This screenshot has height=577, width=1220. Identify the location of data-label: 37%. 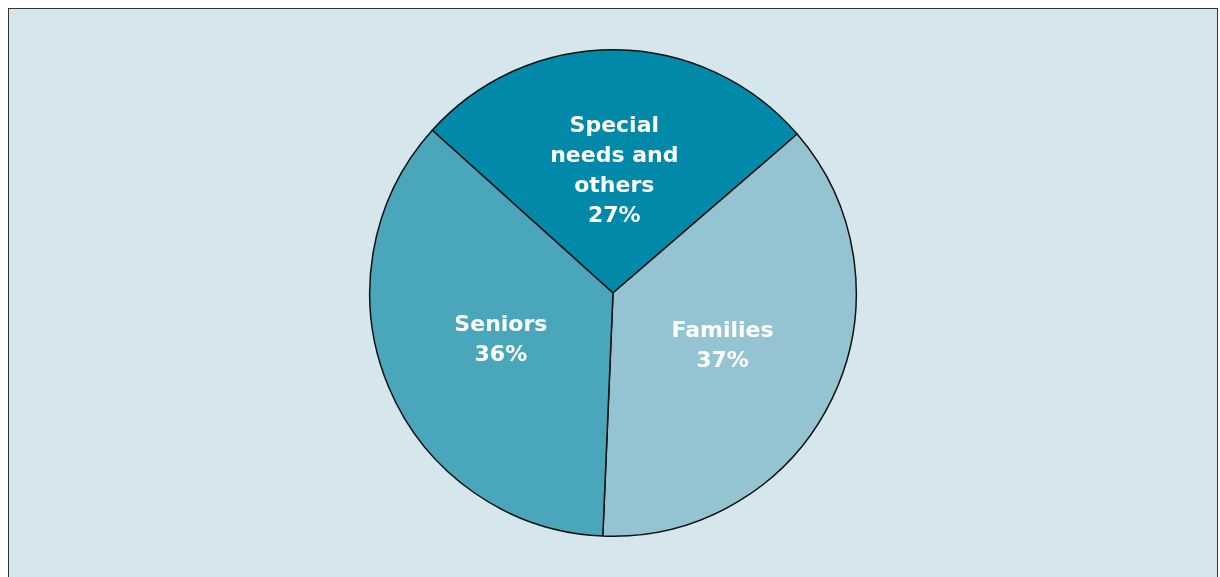
(722, 359).